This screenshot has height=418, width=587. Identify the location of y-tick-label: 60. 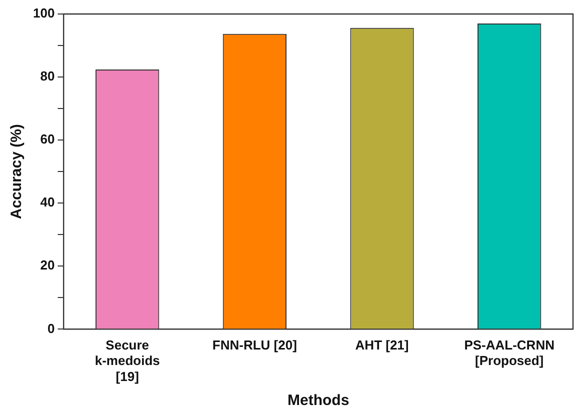
(47, 139).